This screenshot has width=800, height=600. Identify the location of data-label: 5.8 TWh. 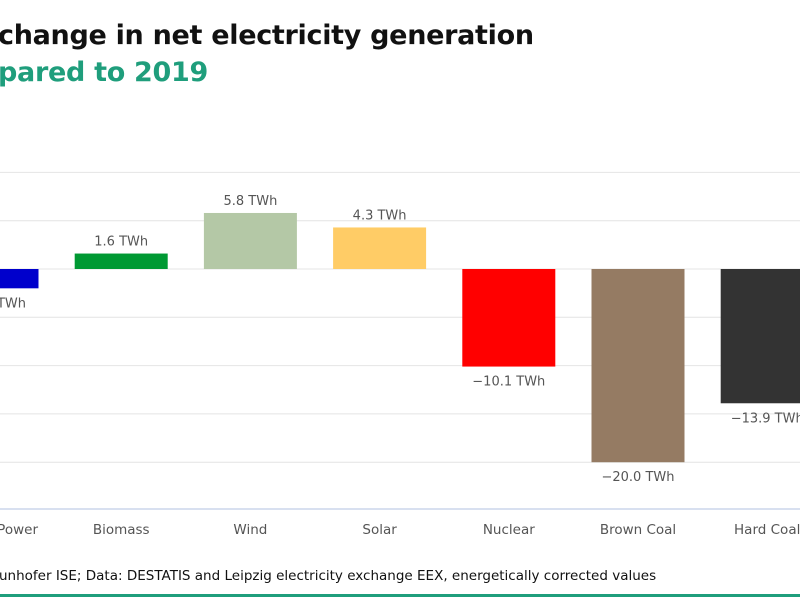
(250, 201).